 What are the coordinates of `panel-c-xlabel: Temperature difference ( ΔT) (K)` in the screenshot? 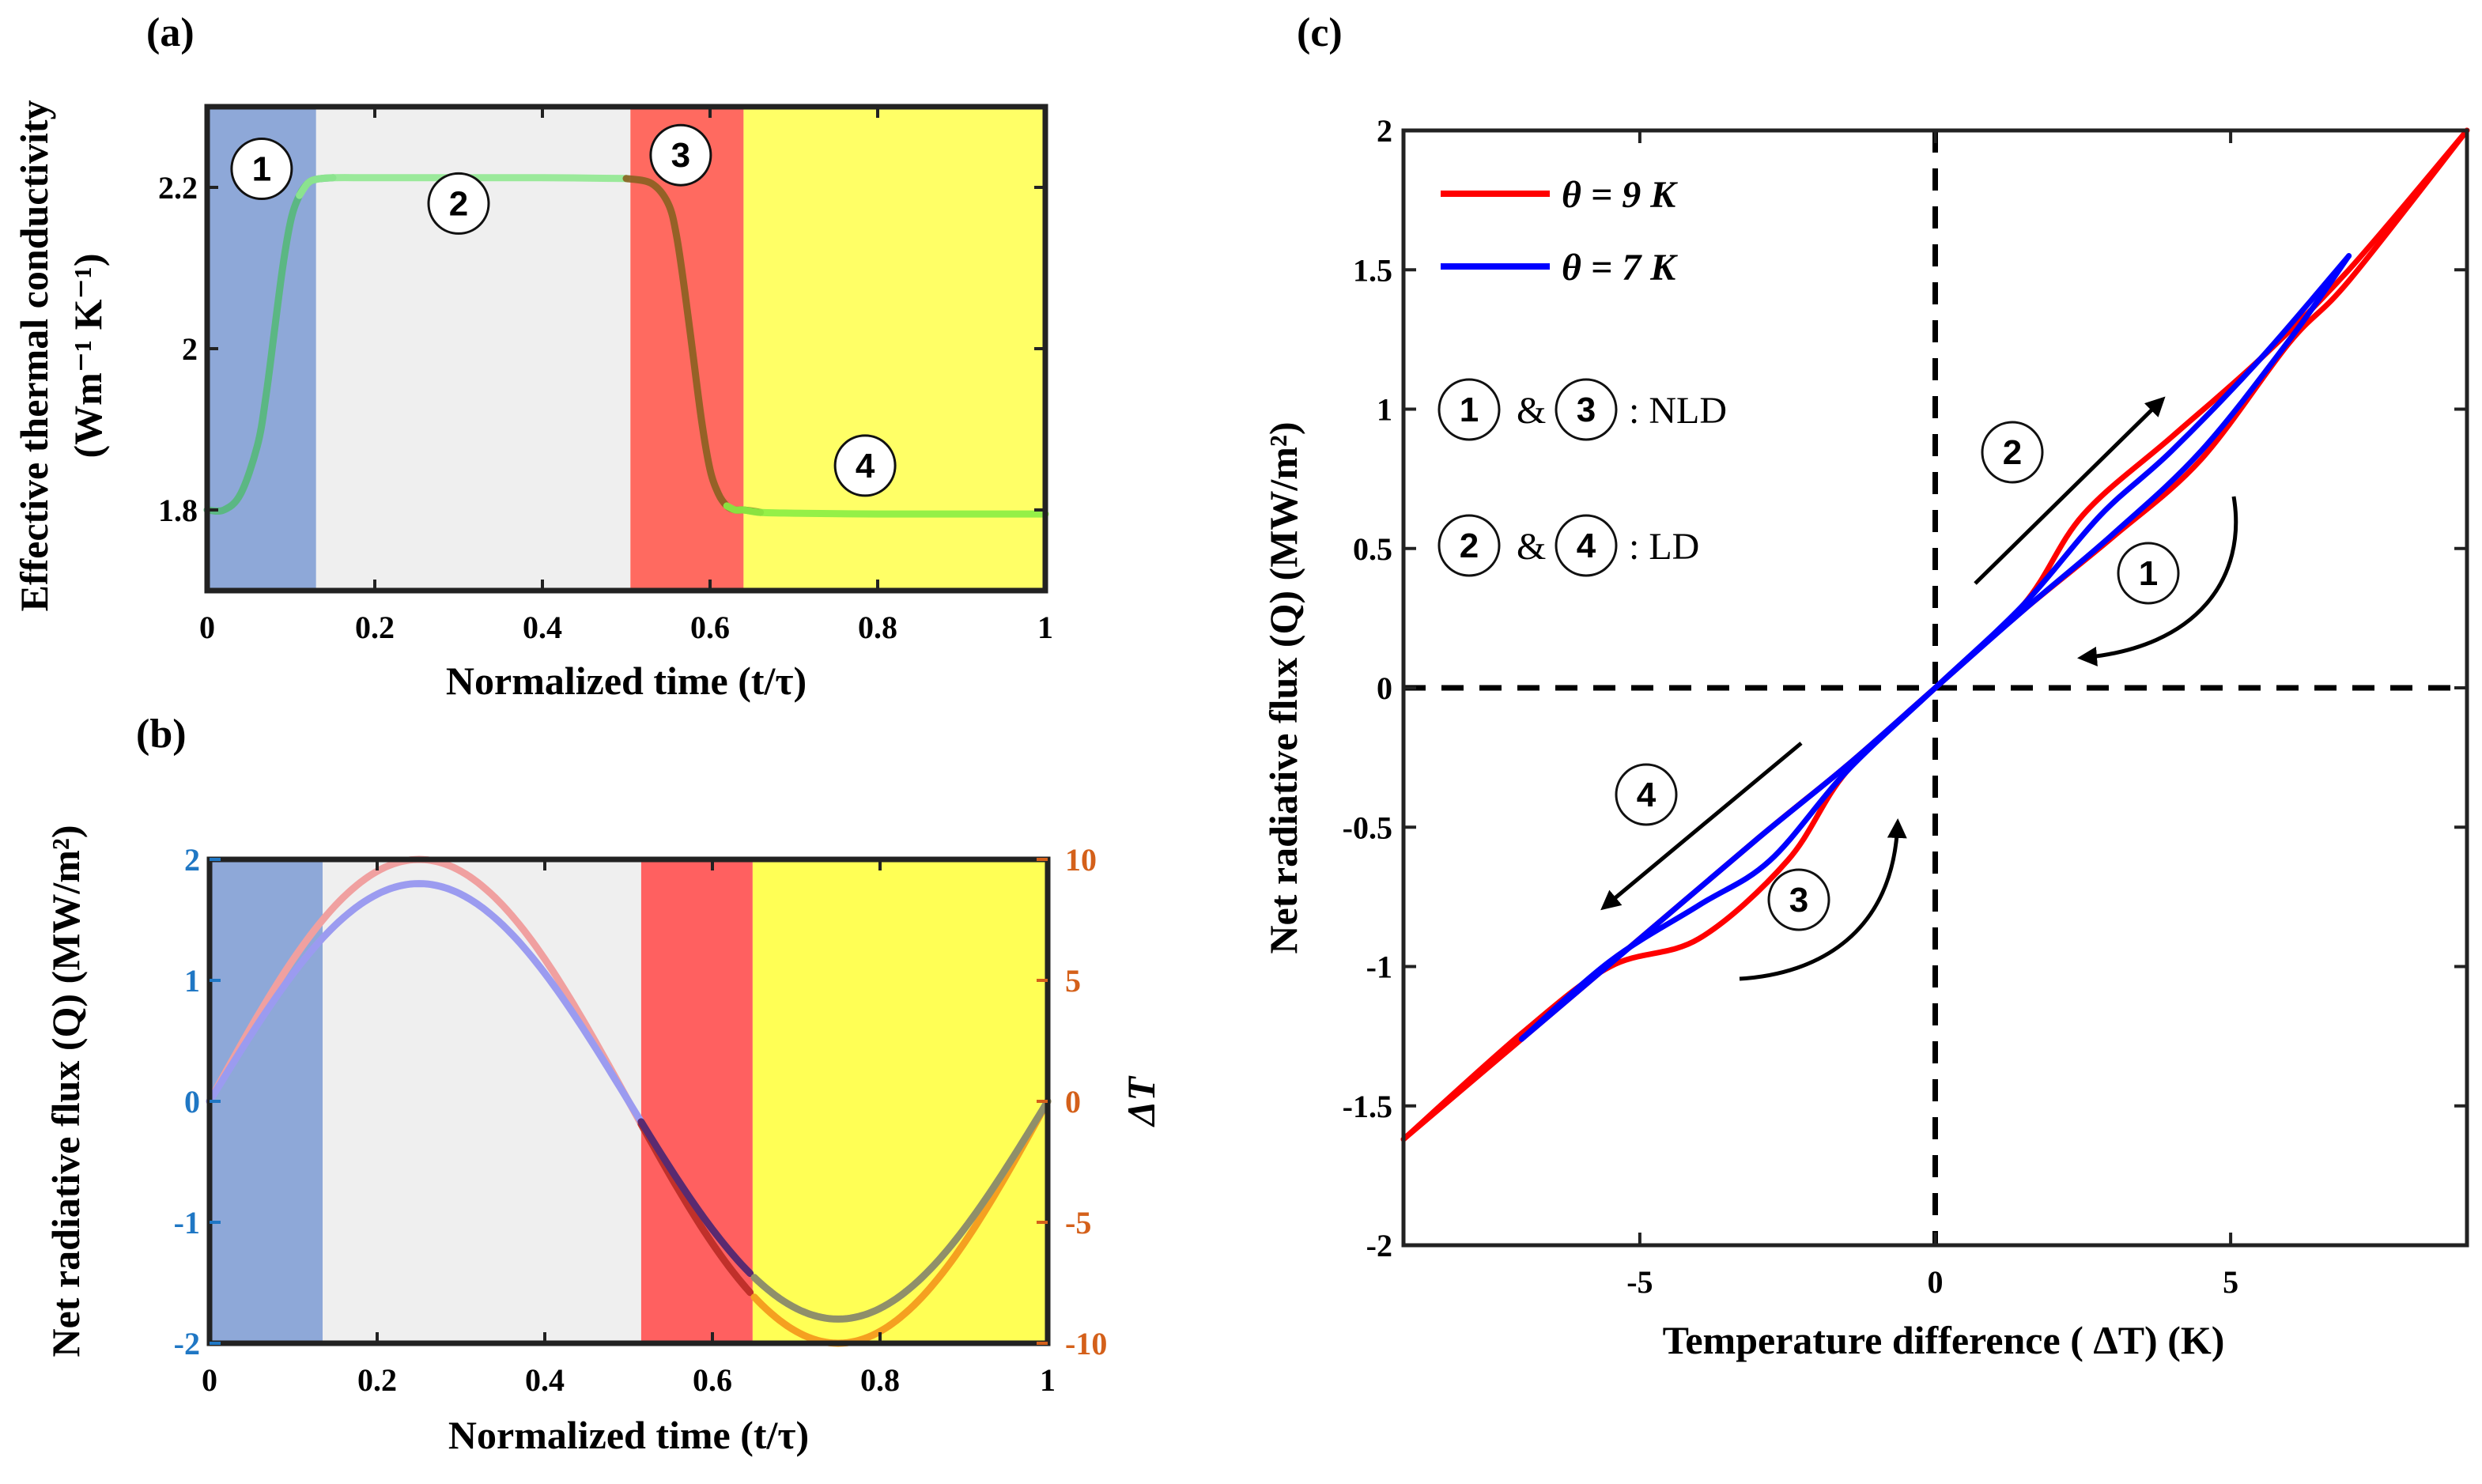 It's located at (1944, 1340).